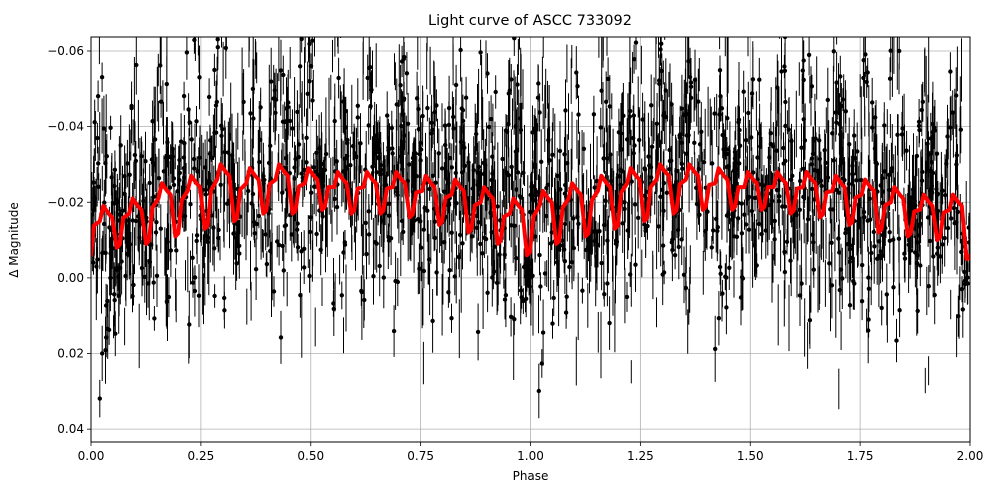  I want to click on x-tick-label: 1.00, so click(530, 456).